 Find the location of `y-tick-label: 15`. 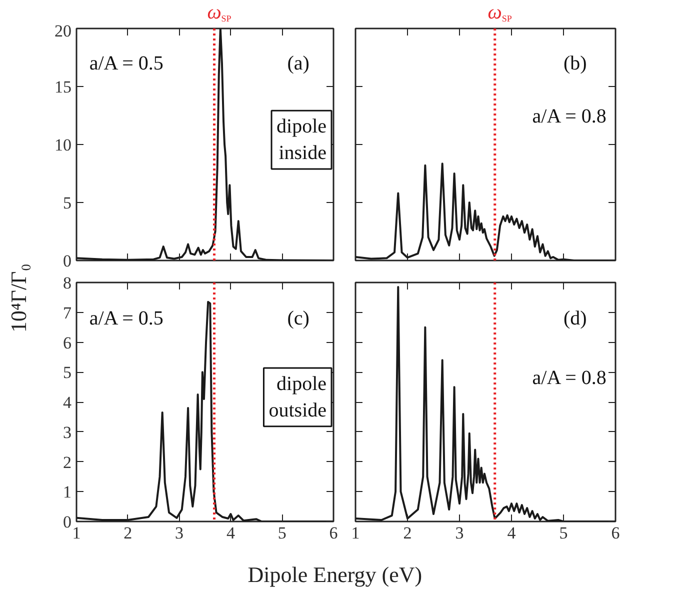

y-tick-label: 15 is located at coordinates (63, 87).